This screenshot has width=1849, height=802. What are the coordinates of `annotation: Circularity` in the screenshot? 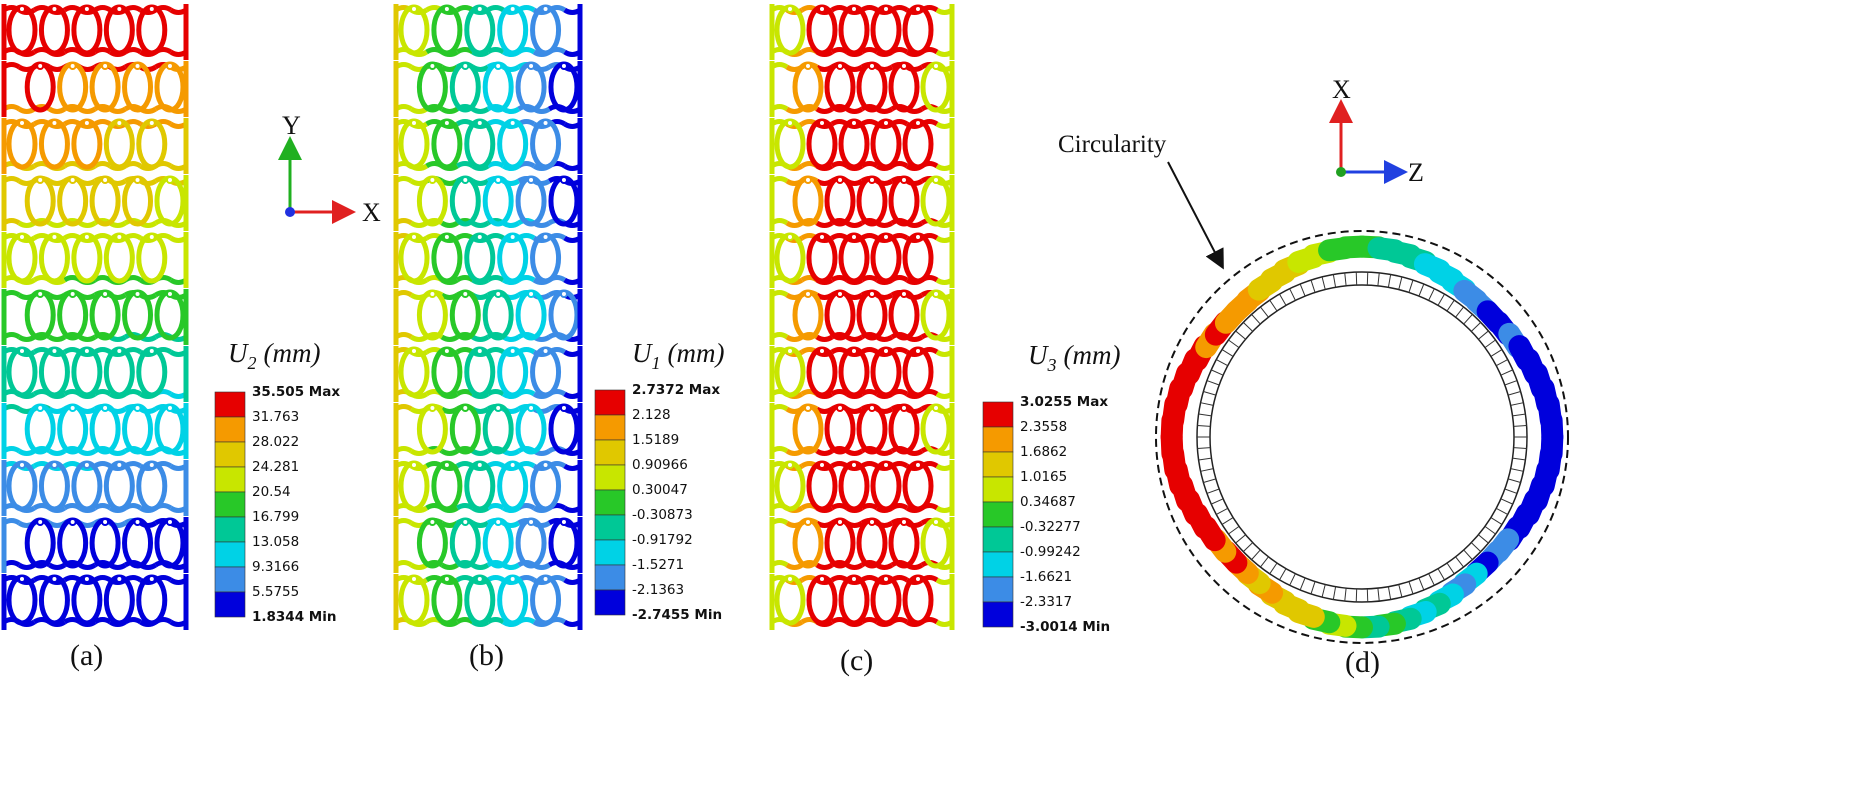 It's located at (1112, 144).